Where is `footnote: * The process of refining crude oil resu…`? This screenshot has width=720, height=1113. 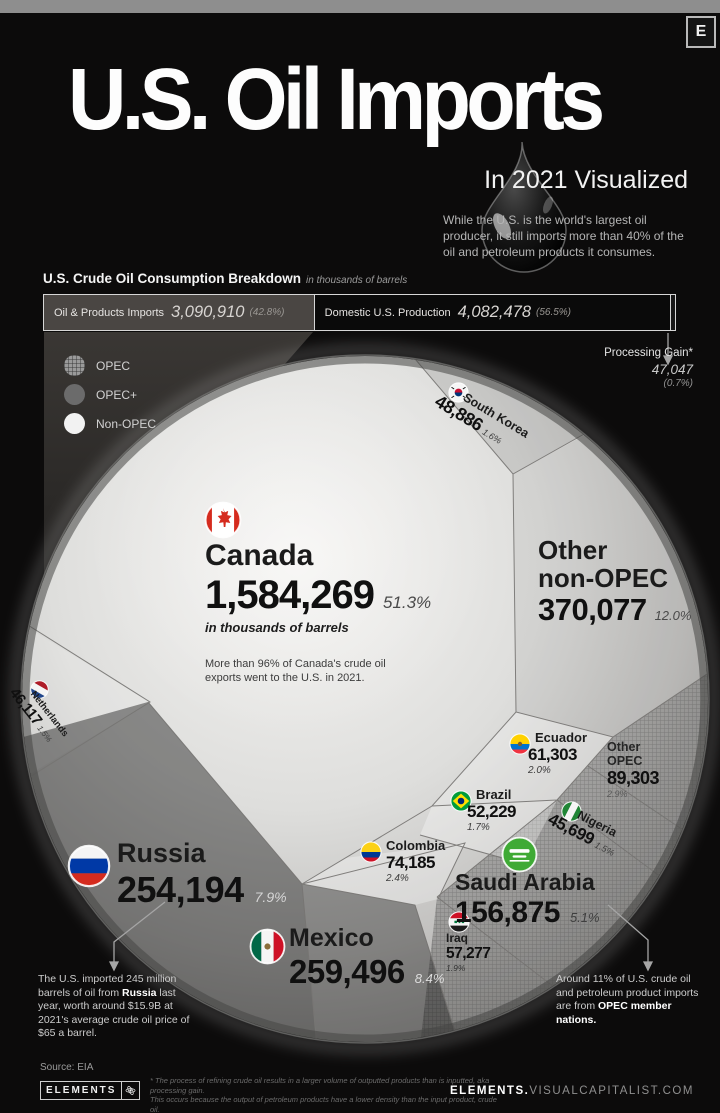 footnote: * The process of refining crude oil resu… is located at coordinates (324, 1094).